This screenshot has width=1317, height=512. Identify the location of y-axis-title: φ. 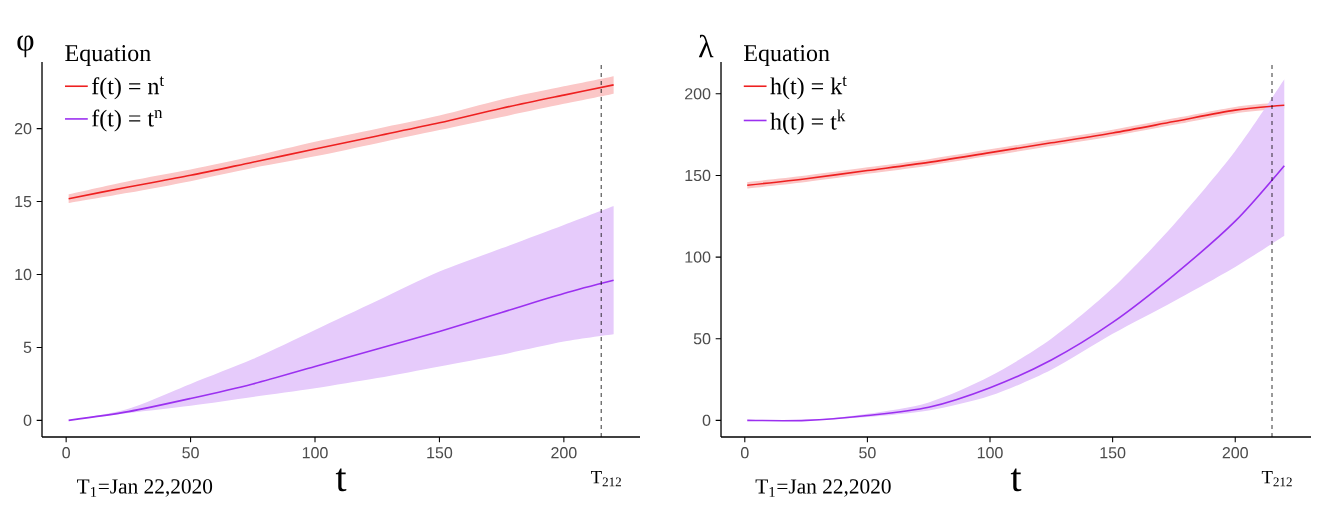
(25, 46).